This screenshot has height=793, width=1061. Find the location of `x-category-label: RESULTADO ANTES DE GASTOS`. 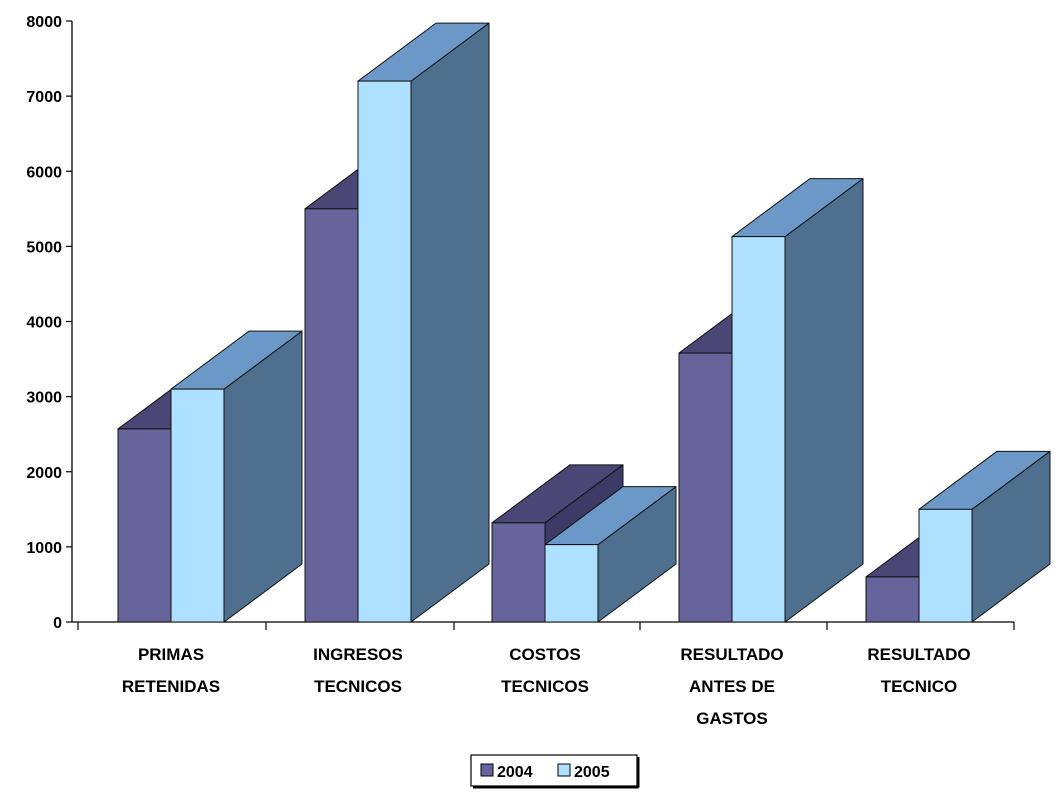

x-category-label: RESULTADO ANTES DE GASTOS is located at coordinates (731, 686).